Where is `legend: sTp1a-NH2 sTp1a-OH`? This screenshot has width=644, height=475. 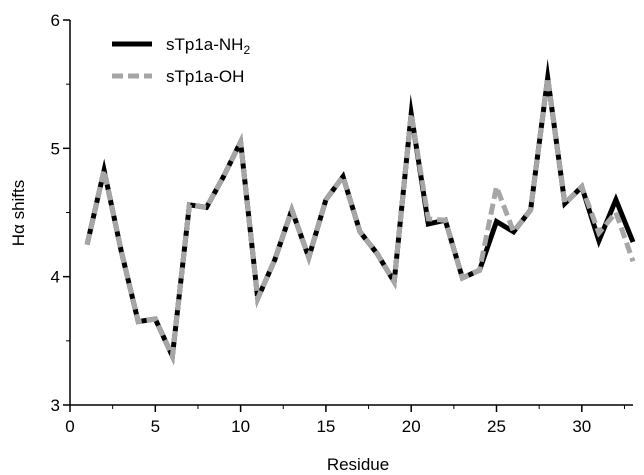
legend: sTp1a-NH2 sTp1a-OH is located at coordinates (181, 60).